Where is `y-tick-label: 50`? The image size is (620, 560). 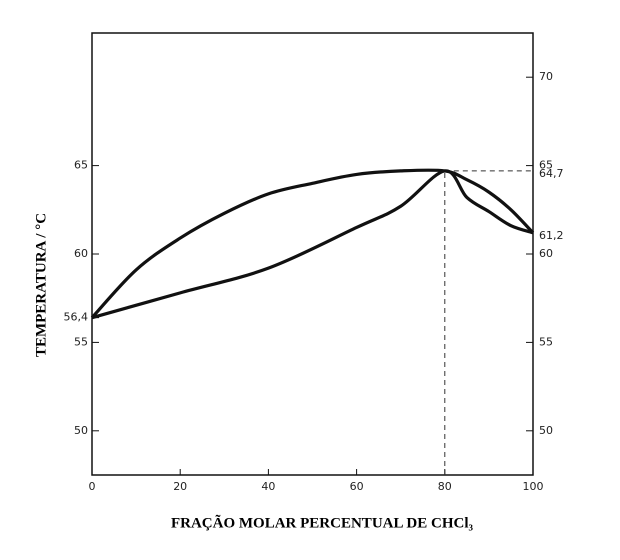 y-tick-label: 50 is located at coordinates (81, 430).